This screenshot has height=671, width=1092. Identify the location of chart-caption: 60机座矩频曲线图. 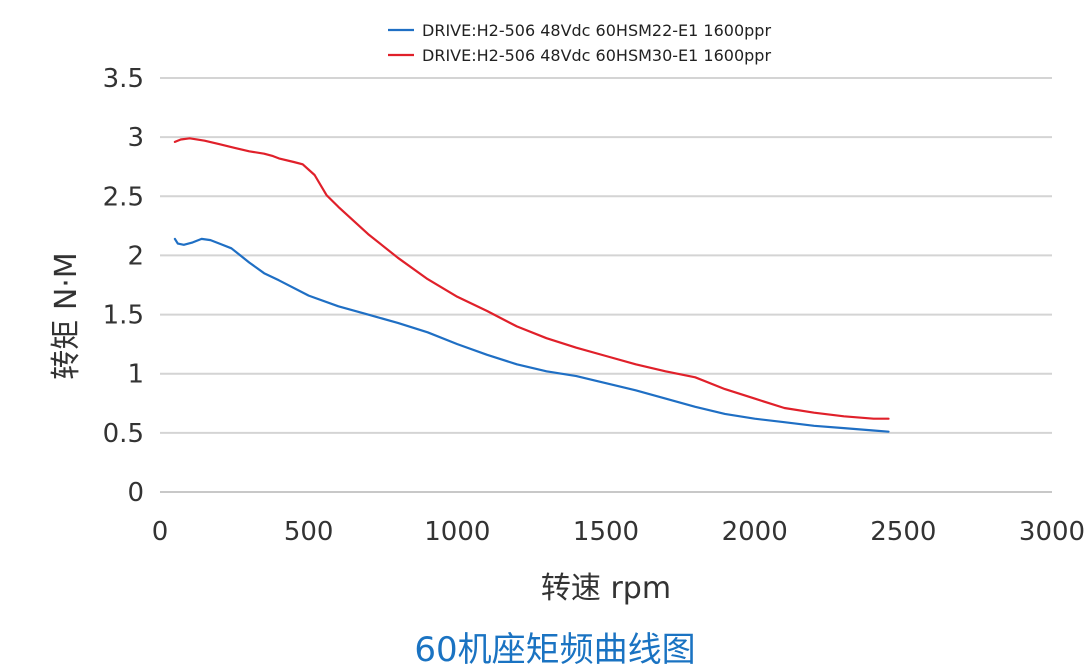
(555, 650).